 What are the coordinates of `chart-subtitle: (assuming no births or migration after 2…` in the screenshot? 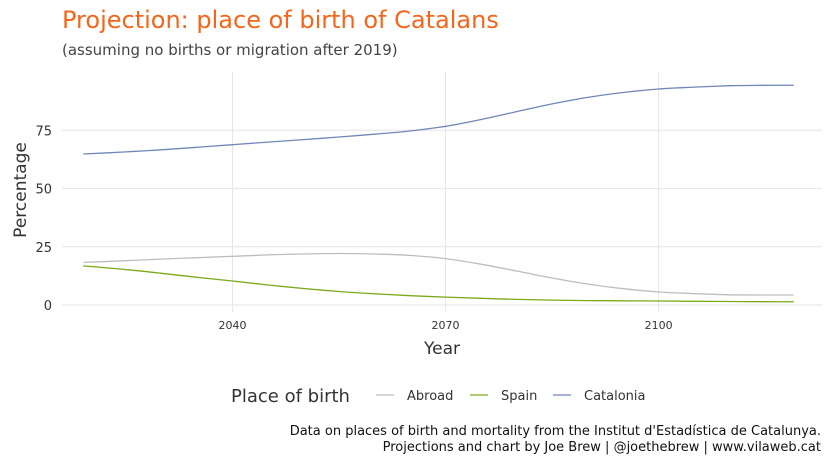 It's located at (230, 50).